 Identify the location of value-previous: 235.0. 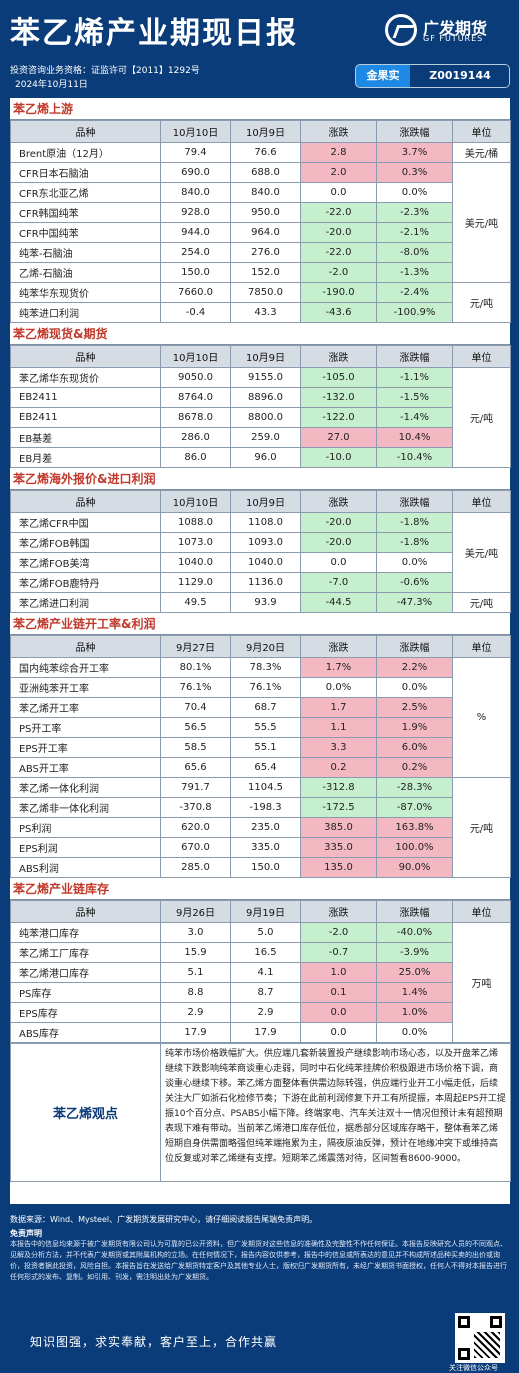
(265, 827).